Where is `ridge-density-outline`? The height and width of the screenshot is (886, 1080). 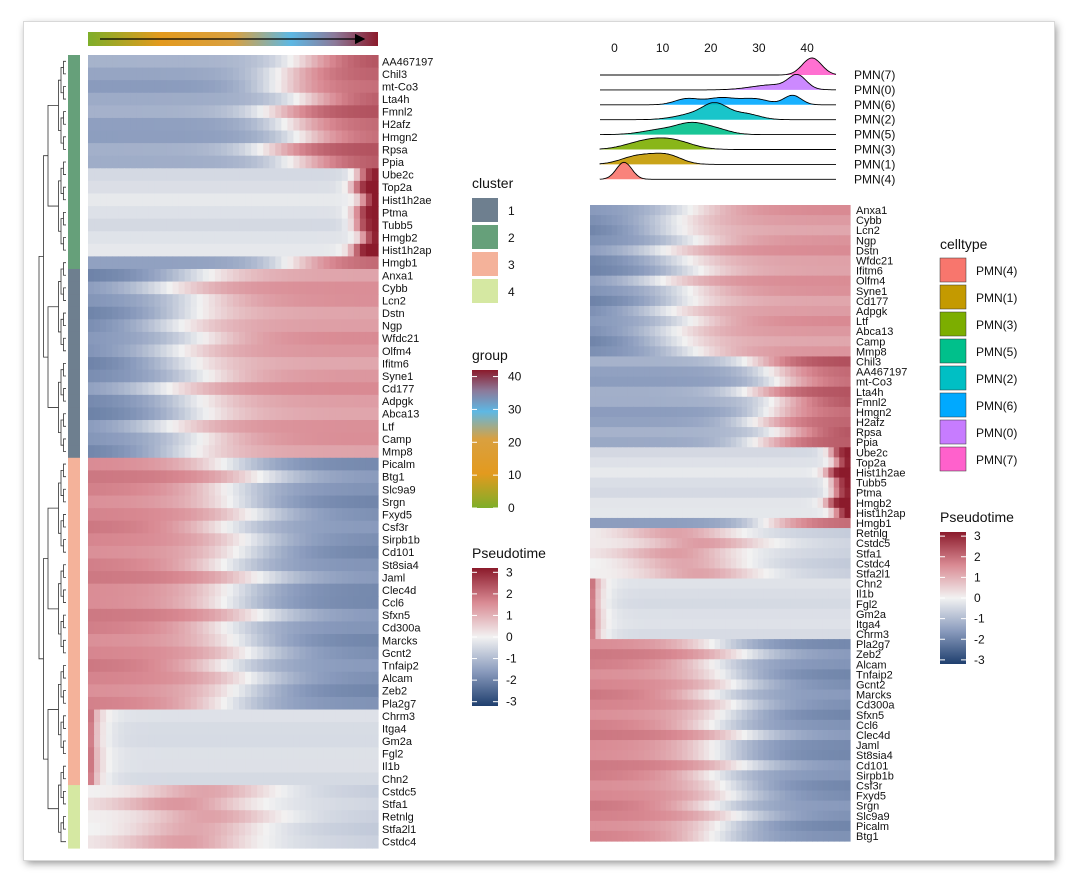
ridge-density-outline is located at coordinates (718, 100).